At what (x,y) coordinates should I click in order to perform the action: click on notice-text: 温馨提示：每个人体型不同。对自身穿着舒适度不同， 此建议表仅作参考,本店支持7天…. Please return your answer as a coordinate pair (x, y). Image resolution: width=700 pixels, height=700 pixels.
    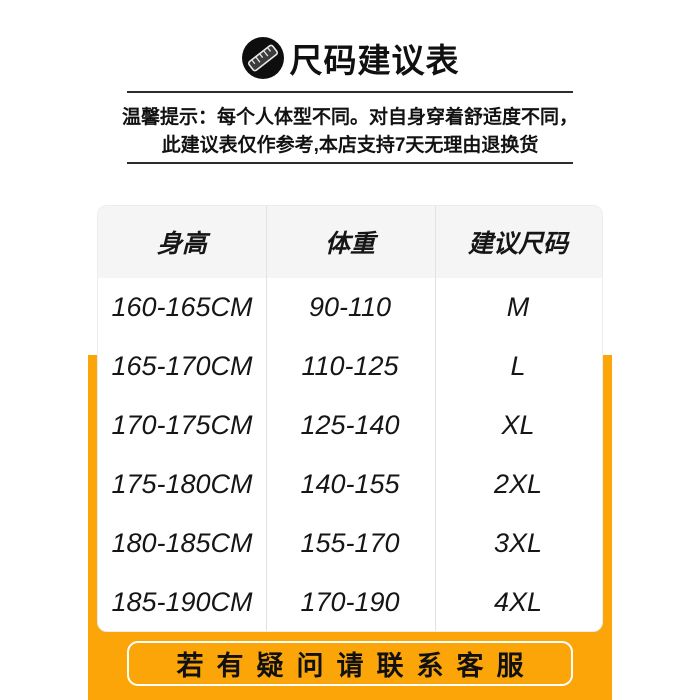
    Looking at the image, I should click on (350, 132).